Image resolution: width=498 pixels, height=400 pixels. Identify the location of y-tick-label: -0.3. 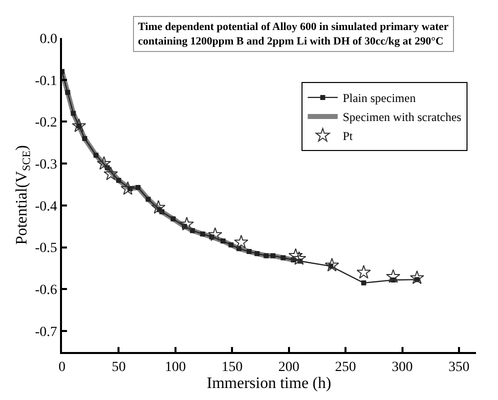
(46, 165).